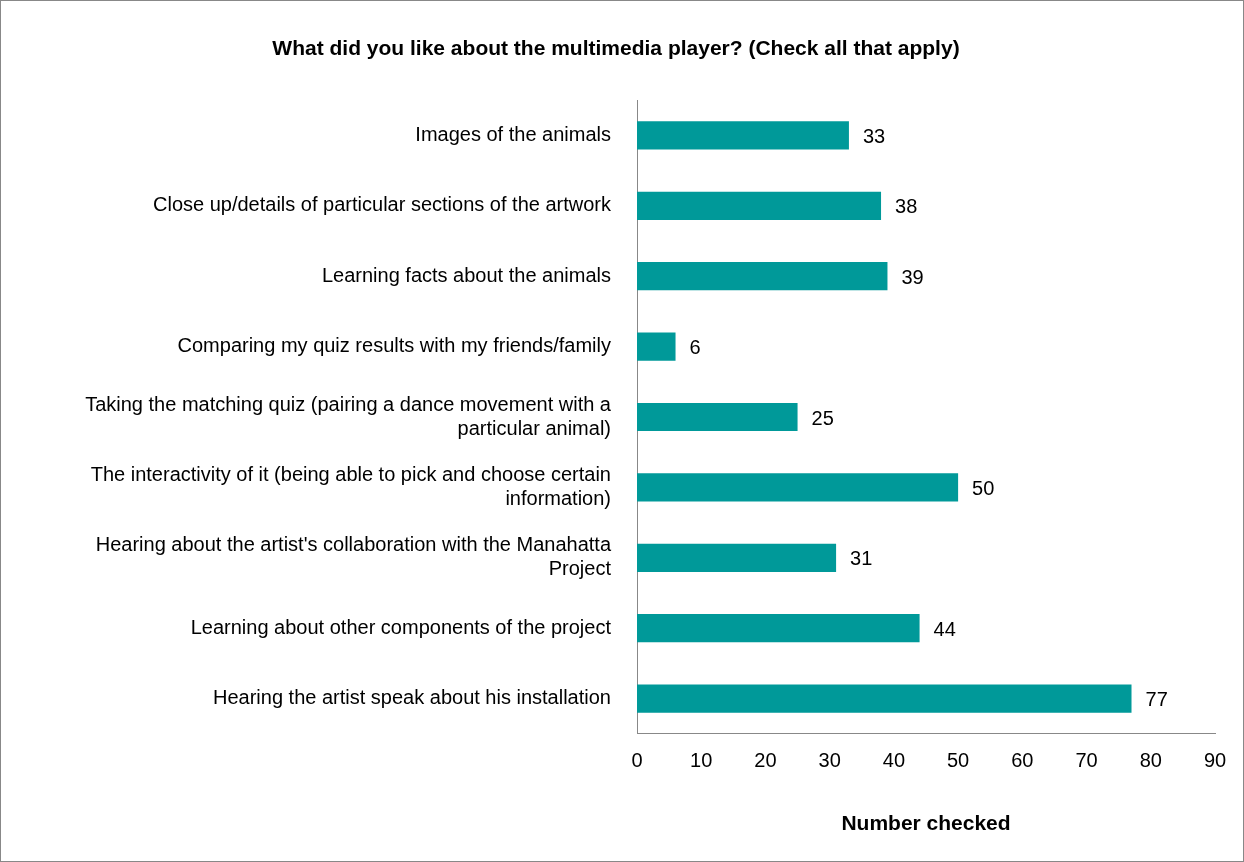  What do you see at coordinates (513, 133) in the screenshot?
I see `y-tick-label: Images of the animals` at bounding box center [513, 133].